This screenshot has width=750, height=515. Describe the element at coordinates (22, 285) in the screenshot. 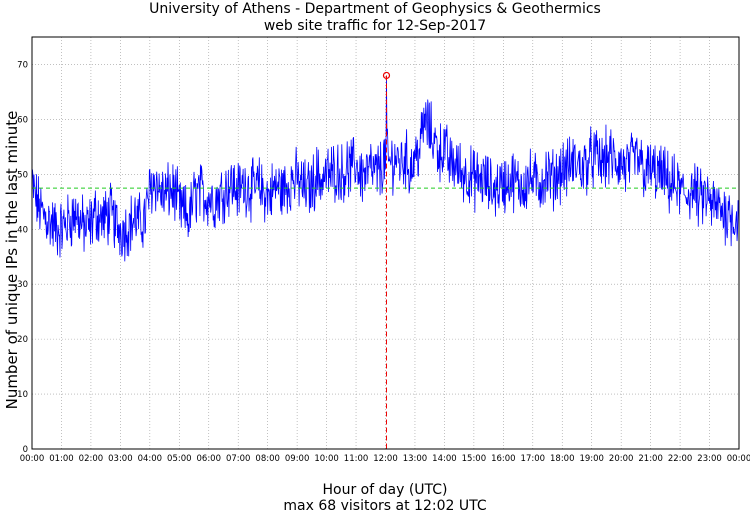

I see `y-tick-label: 30` at that location.